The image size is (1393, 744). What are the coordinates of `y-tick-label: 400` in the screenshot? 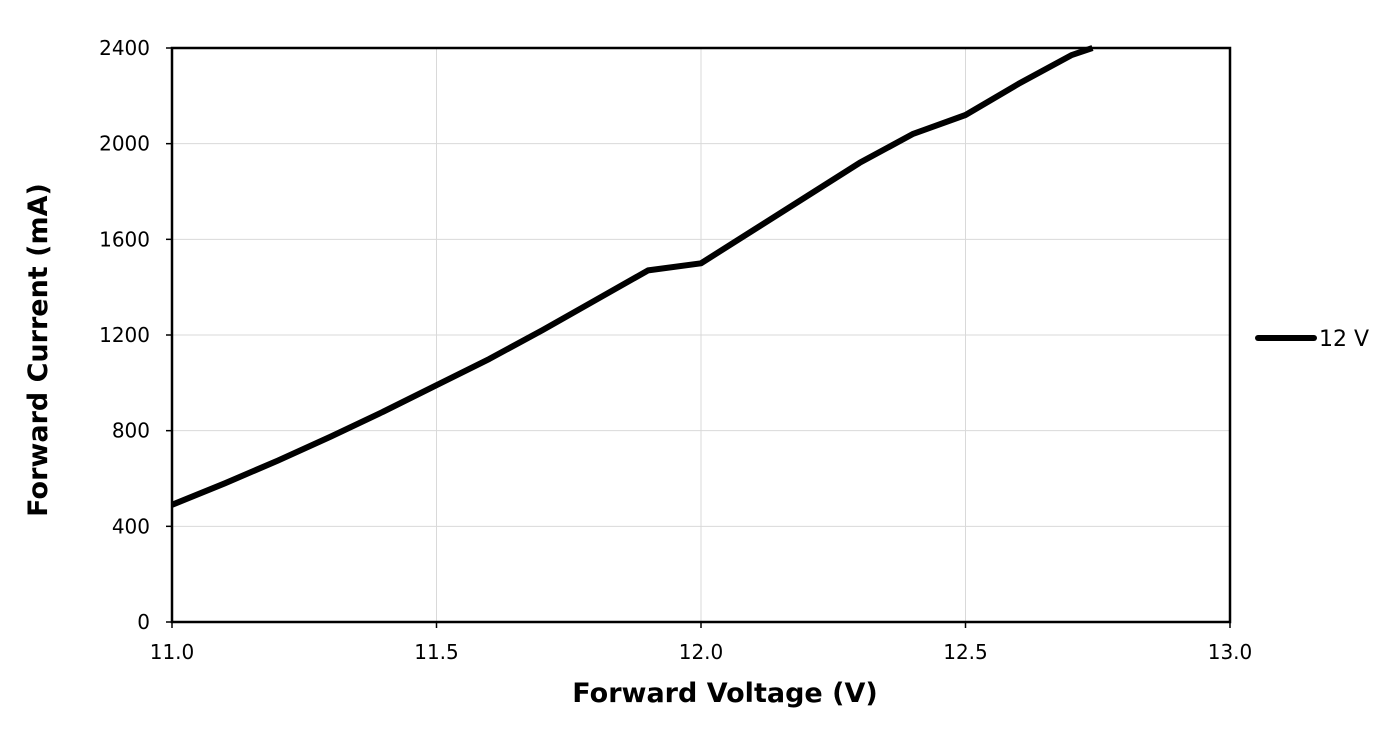 It's located at (131, 526).